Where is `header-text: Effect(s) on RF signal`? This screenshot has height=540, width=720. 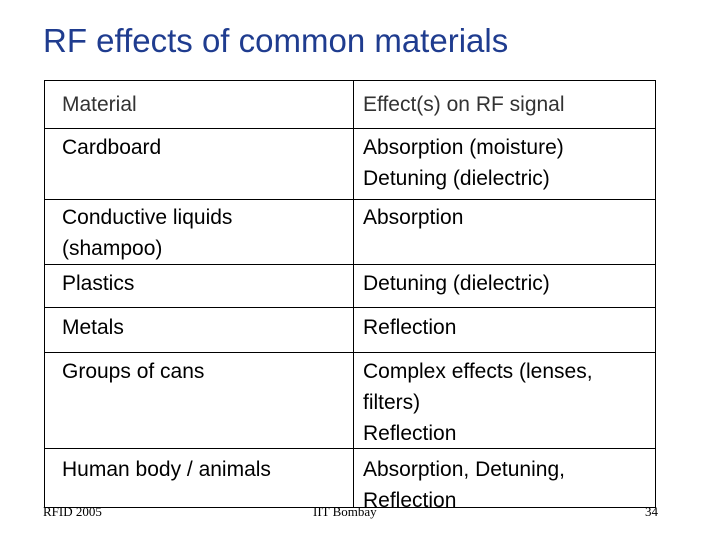 header-text: Effect(s) on RF signal is located at coordinates (464, 104).